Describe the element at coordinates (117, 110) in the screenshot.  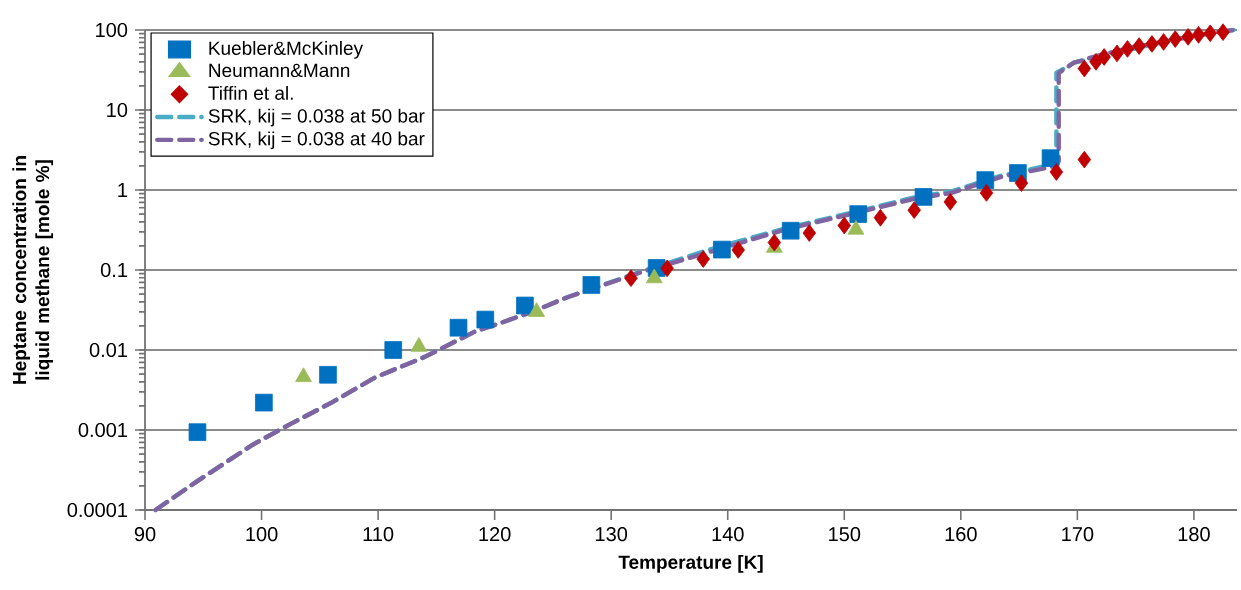
I see `y-tick-label: 10` at that location.